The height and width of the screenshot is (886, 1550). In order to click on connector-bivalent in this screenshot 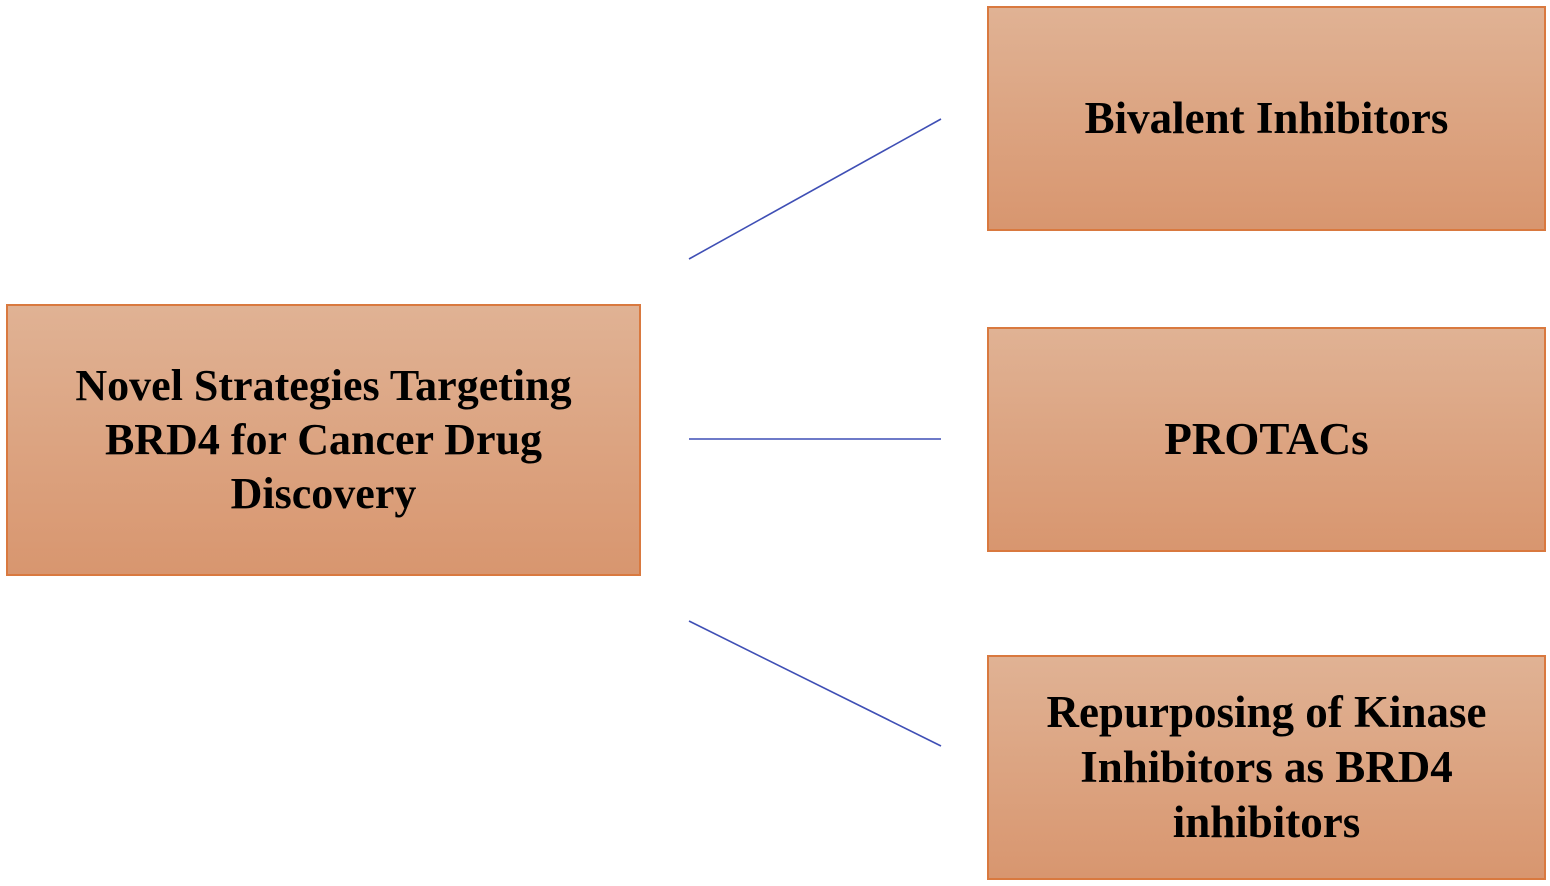, I will do `click(815, 189)`.